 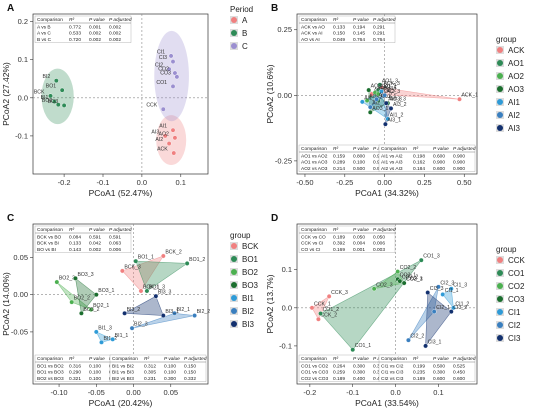 I want to click on stats-table-bottom-left-cell: 0.289, so click(x=339, y=163).